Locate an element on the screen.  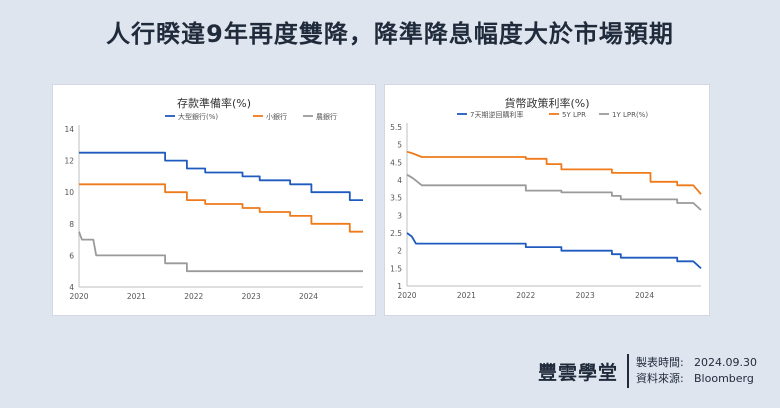
footer-source-row: 資料來源: Bloomberg is located at coordinates (696, 379).